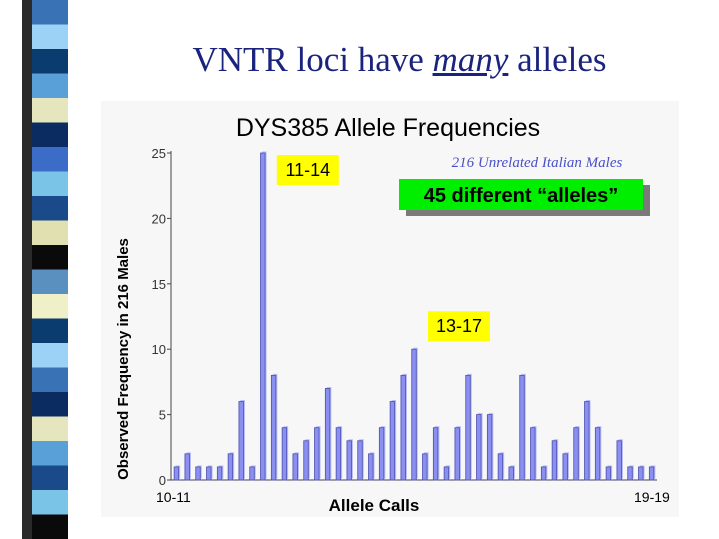 The height and width of the screenshot is (539, 719). I want to click on stripe-shadow, so click(27, 269).